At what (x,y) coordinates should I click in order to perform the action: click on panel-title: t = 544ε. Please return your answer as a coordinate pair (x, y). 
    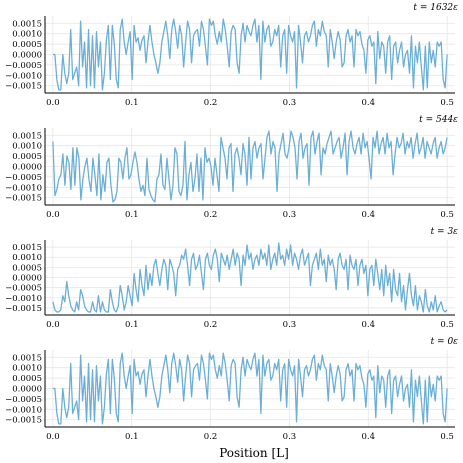
    Looking at the image, I should click on (438, 120).